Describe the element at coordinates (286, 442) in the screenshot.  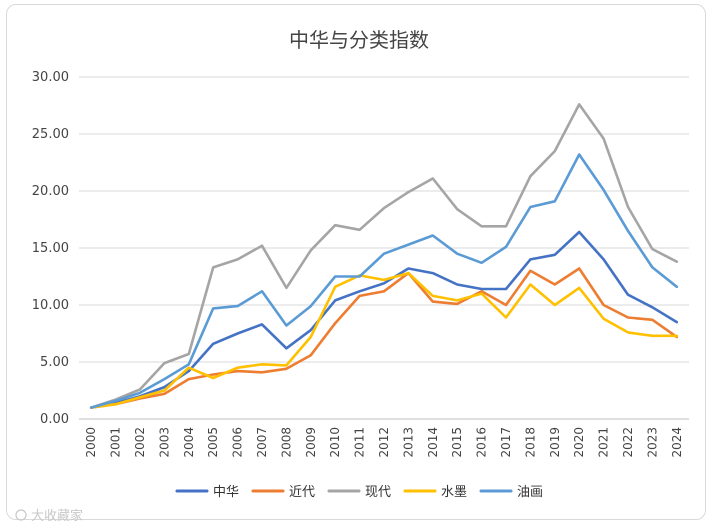
I see `x-tick-label: 2008` at that location.